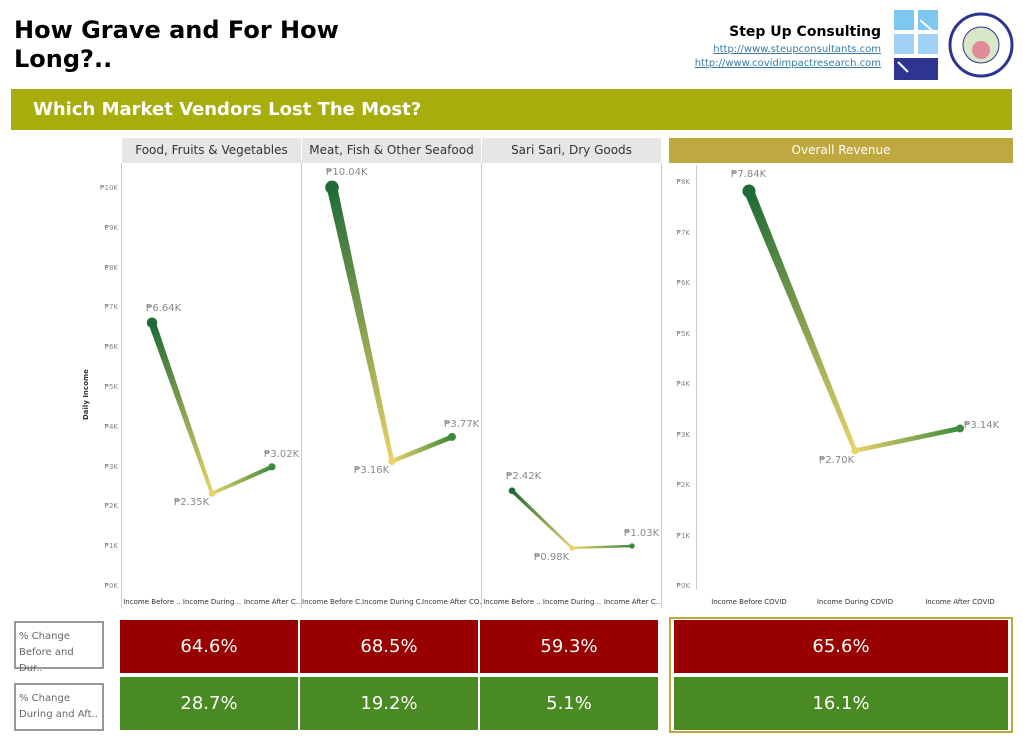 The image size is (1023, 743). Describe the element at coordinates (981, 45) in the screenshot. I see `city-seal-logo` at that location.